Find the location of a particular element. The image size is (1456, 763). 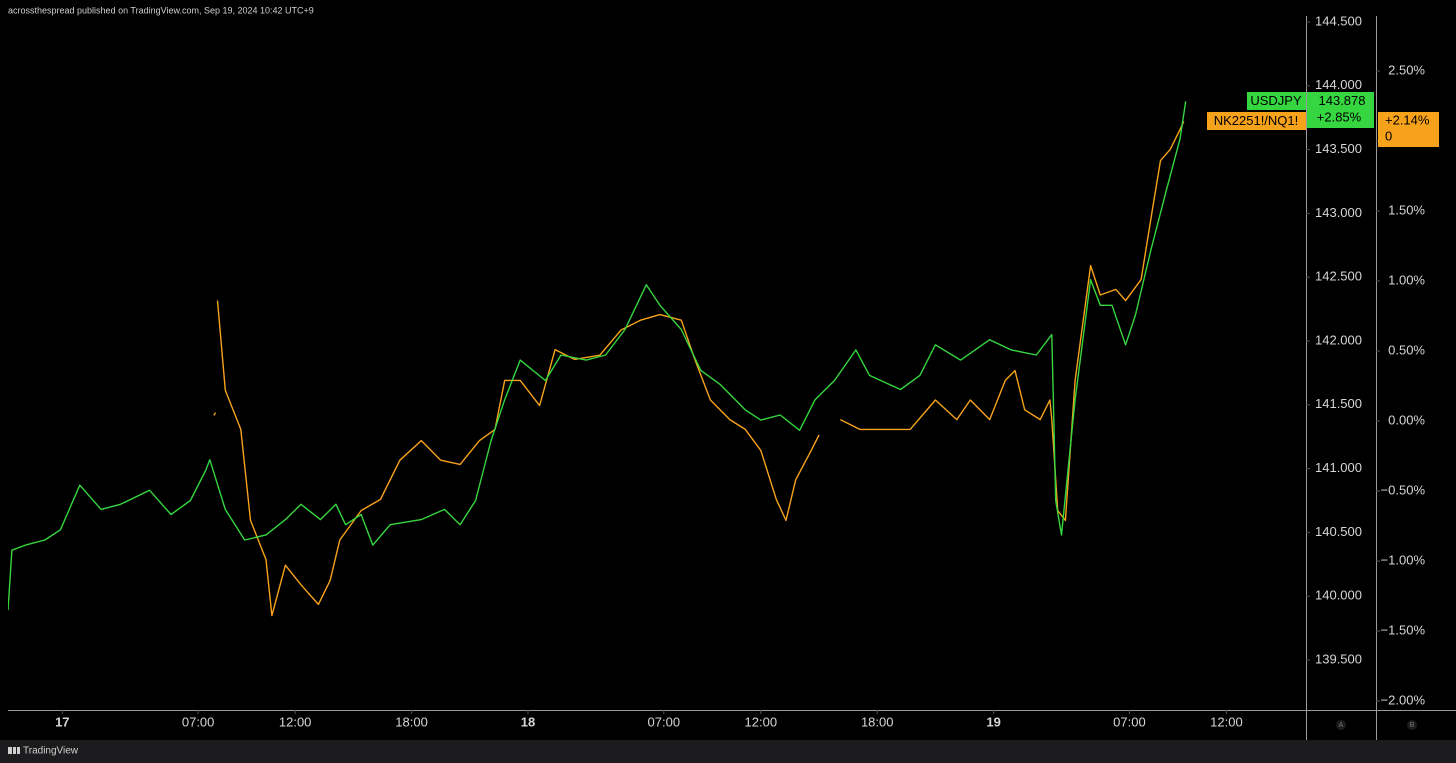

x-tick-label: 19 is located at coordinates (993, 721).